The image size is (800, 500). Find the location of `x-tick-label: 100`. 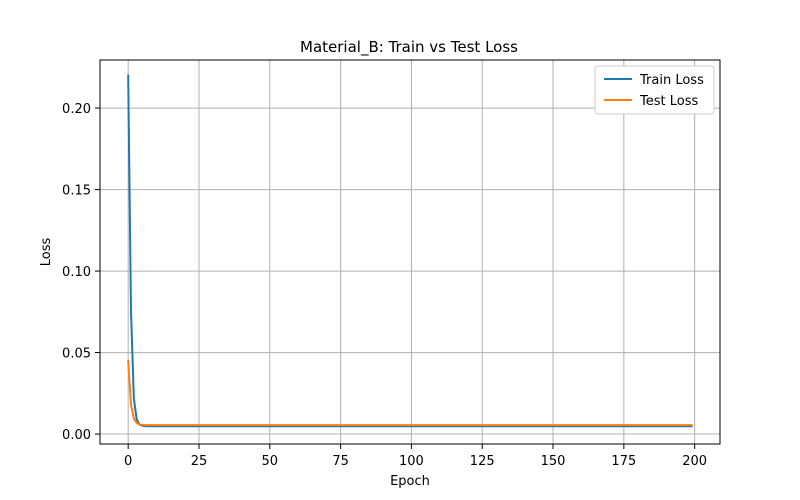

x-tick-label: 100 is located at coordinates (411, 461).